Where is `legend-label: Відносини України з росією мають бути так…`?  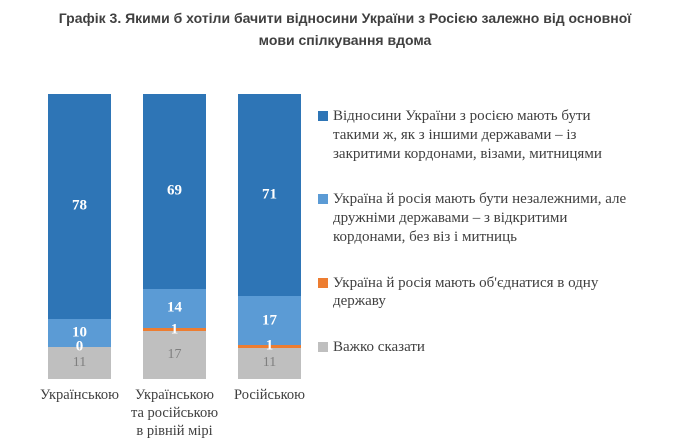
legend-label: Відносини України з росією мають бути так… is located at coordinates (467, 135).